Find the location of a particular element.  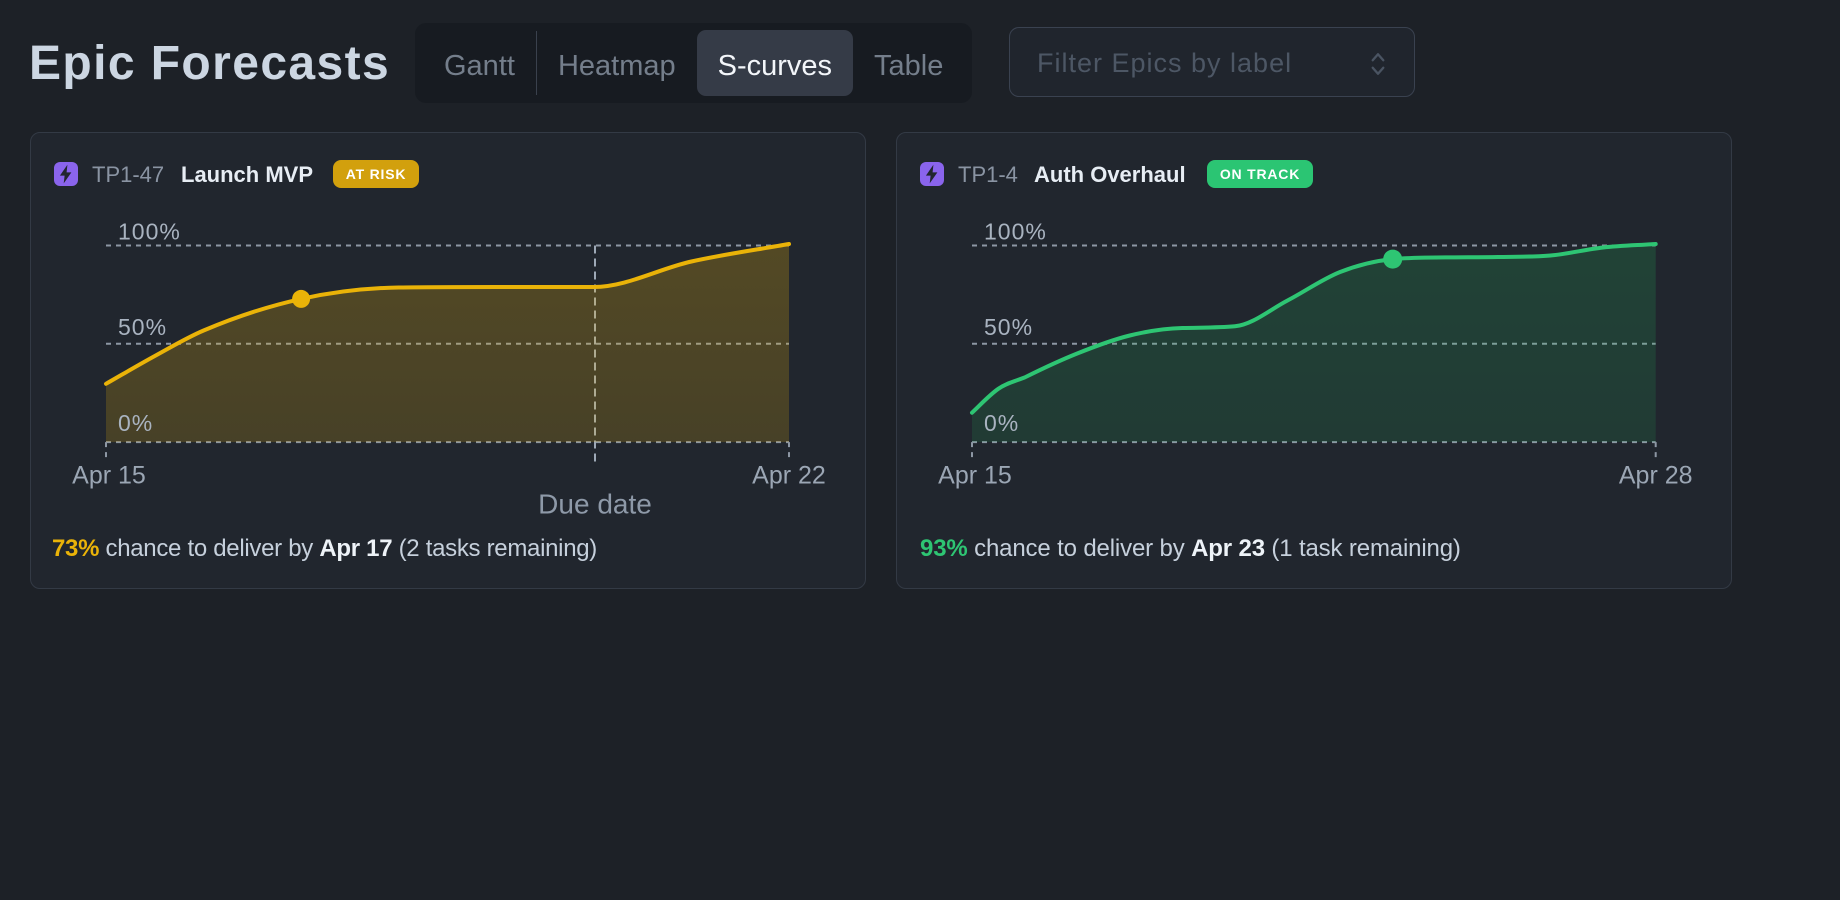

svg-text: Apr 28 is located at coordinates (1656, 476).